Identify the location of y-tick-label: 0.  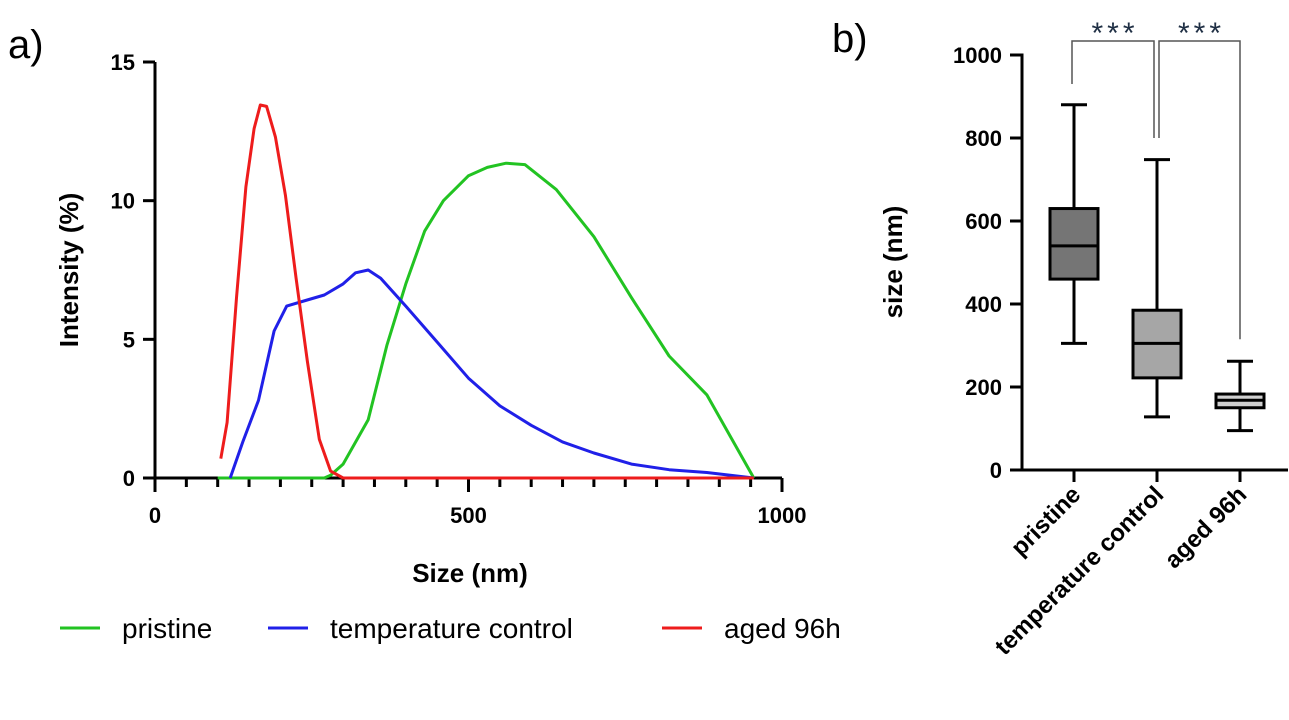
(129, 478).